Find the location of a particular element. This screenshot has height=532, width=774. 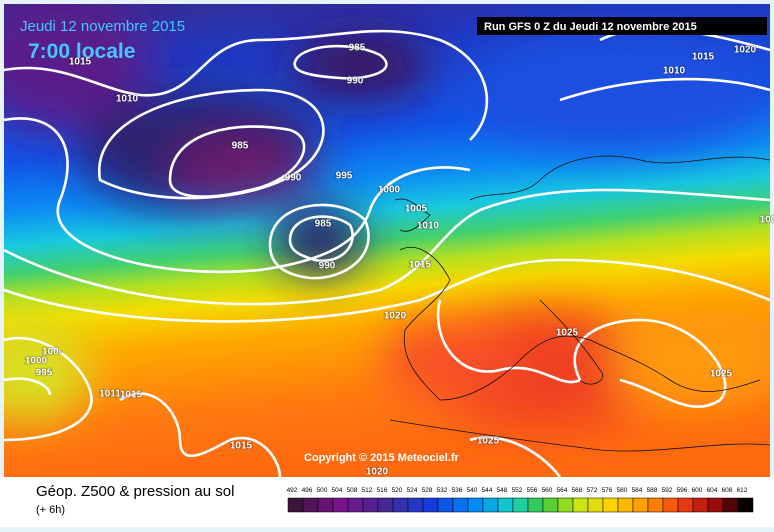

colorbar-label: 544 is located at coordinates (487, 490).